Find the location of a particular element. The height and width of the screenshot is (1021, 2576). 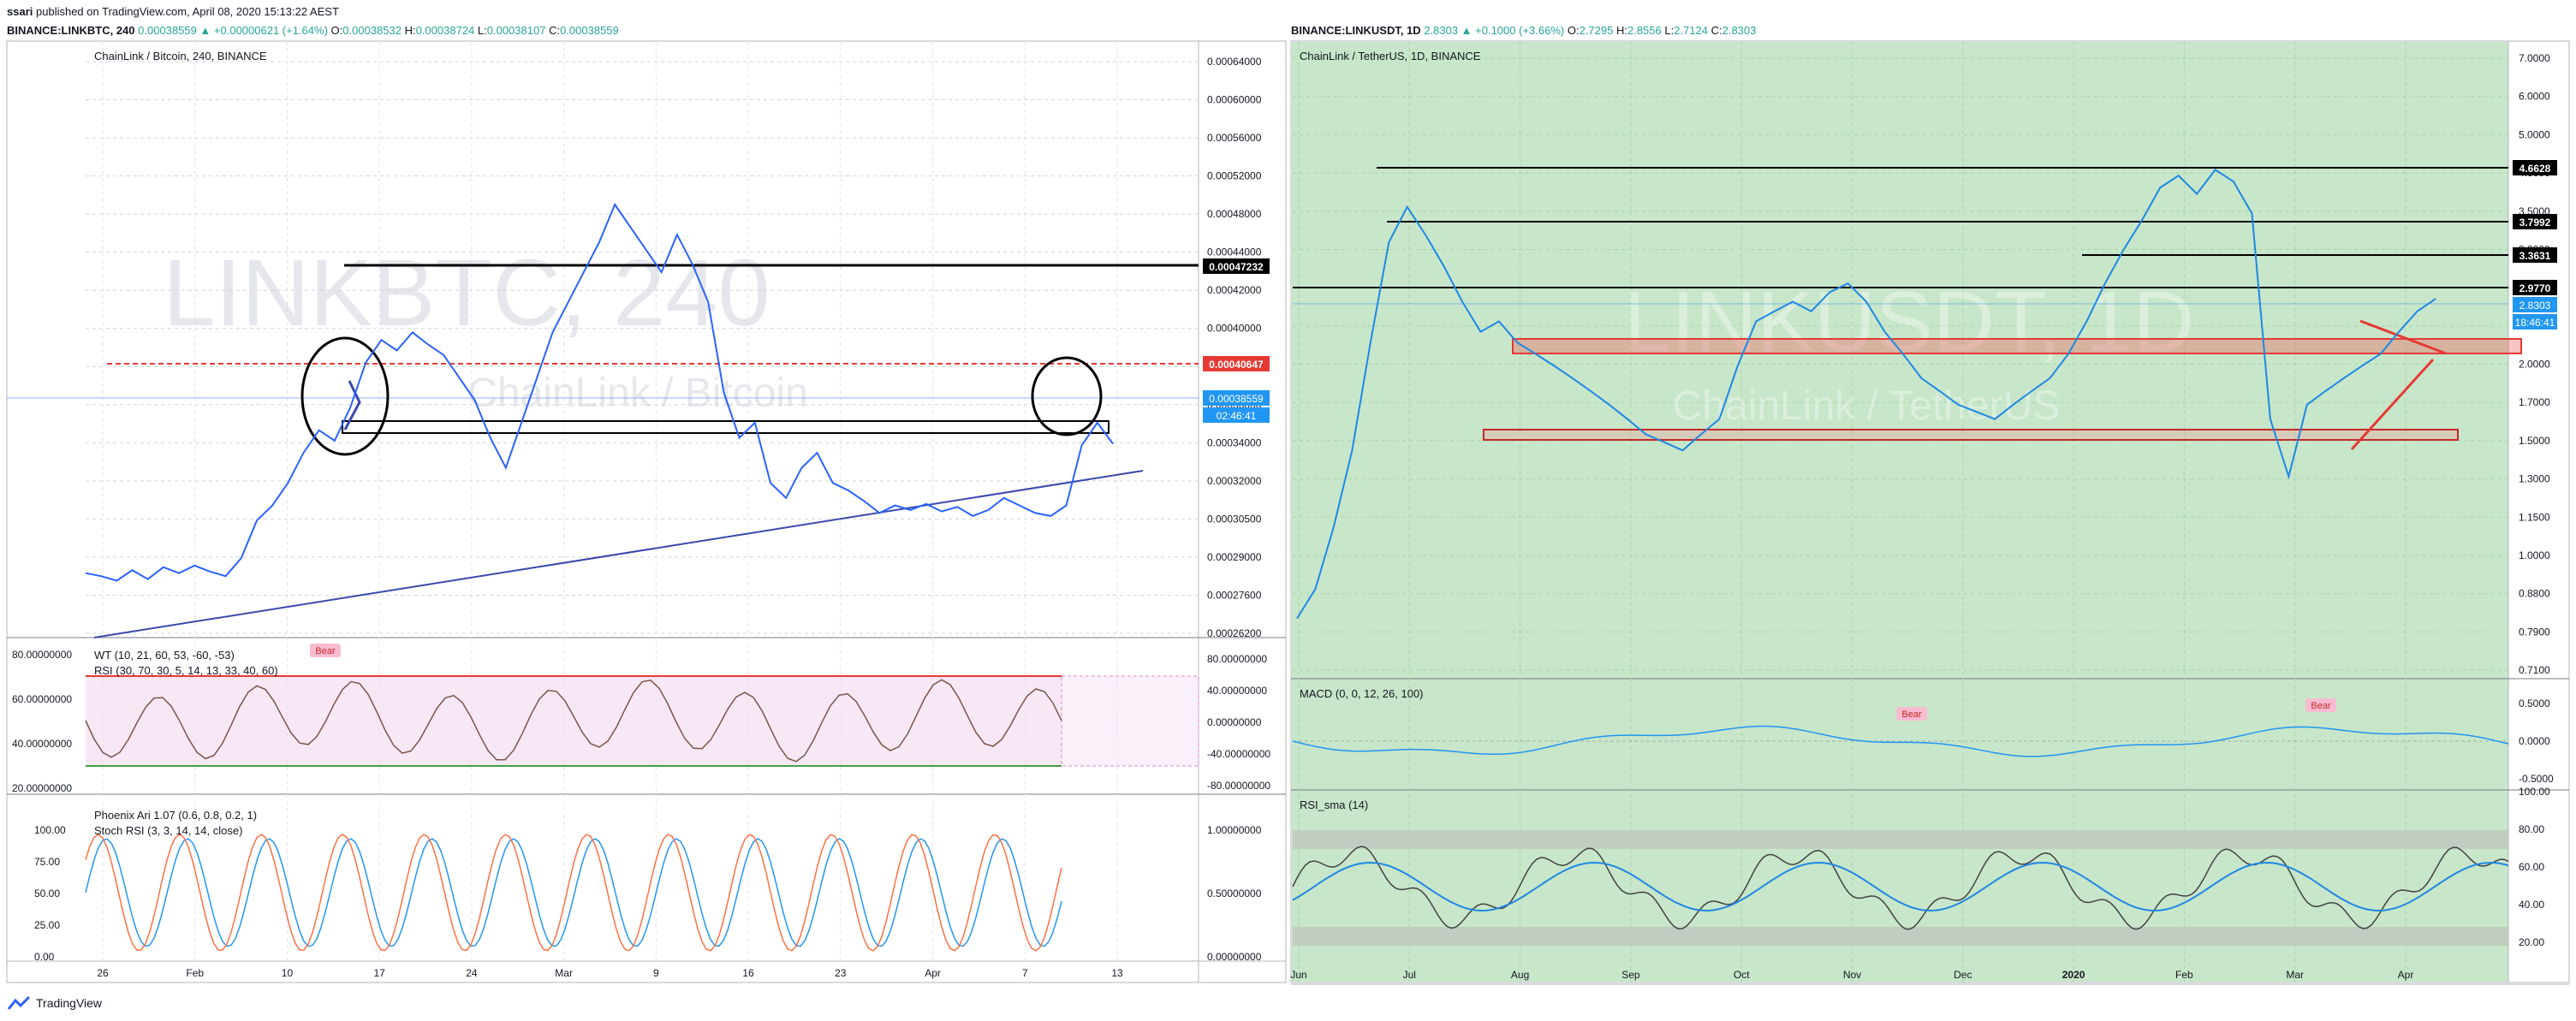

right-l3-label: 3.3631 is located at coordinates (2535, 256).